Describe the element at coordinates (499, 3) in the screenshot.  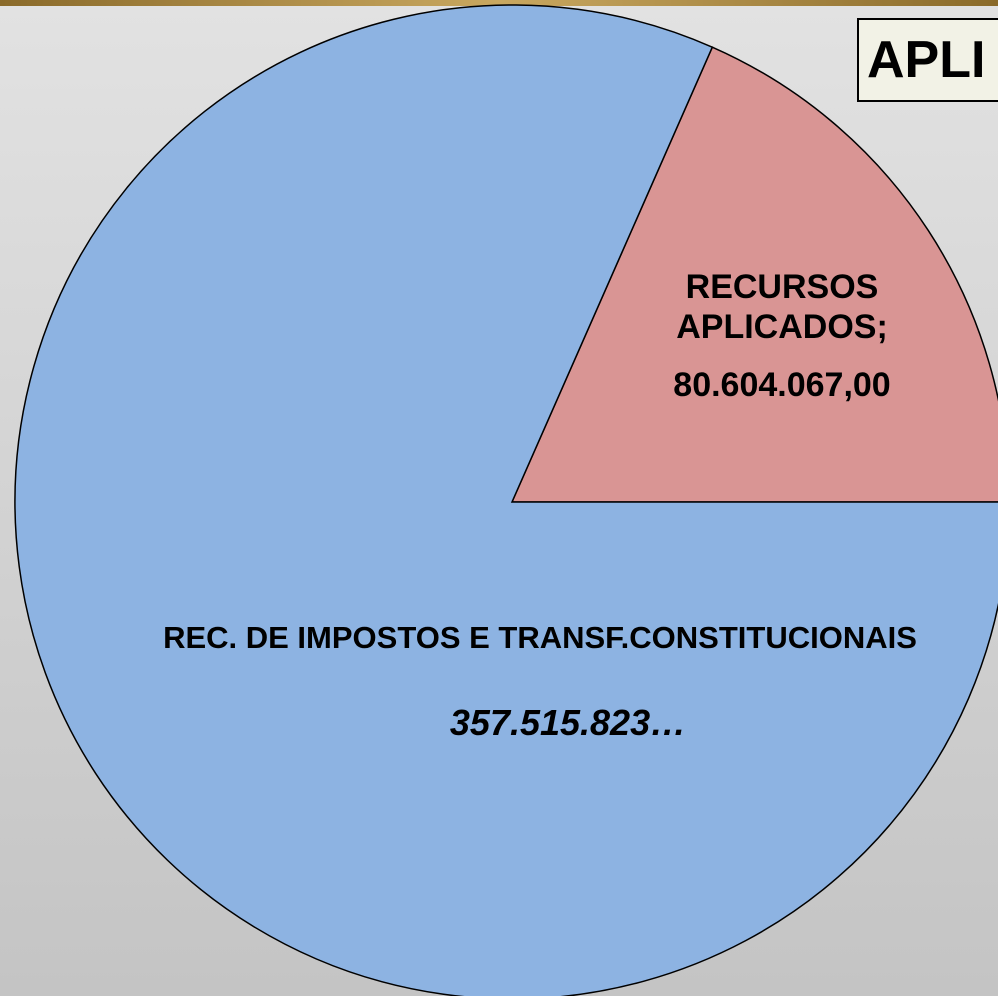
I see `top-border` at that location.